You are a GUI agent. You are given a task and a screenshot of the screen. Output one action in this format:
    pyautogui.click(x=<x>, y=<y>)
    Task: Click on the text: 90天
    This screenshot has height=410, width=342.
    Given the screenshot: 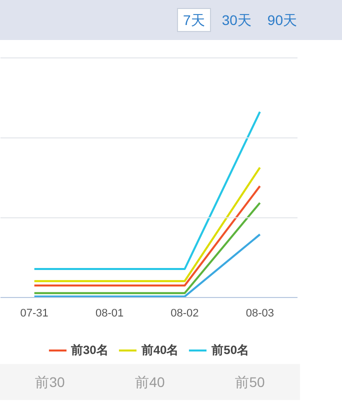 What is the action you would take?
    pyautogui.click(x=282, y=20)
    